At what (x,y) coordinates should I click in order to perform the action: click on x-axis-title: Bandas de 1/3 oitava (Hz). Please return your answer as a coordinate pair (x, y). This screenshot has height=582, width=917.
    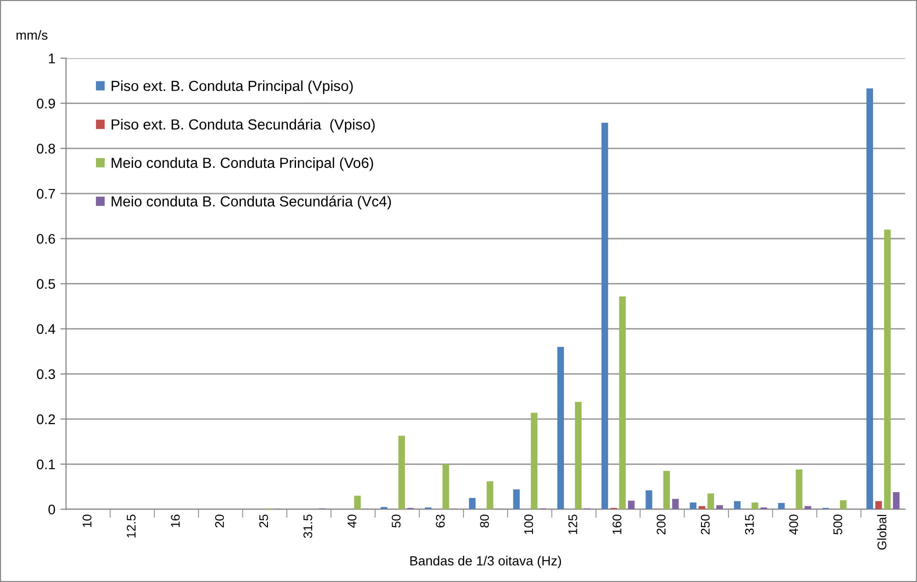
    Looking at the image, I should click on (486, 562).